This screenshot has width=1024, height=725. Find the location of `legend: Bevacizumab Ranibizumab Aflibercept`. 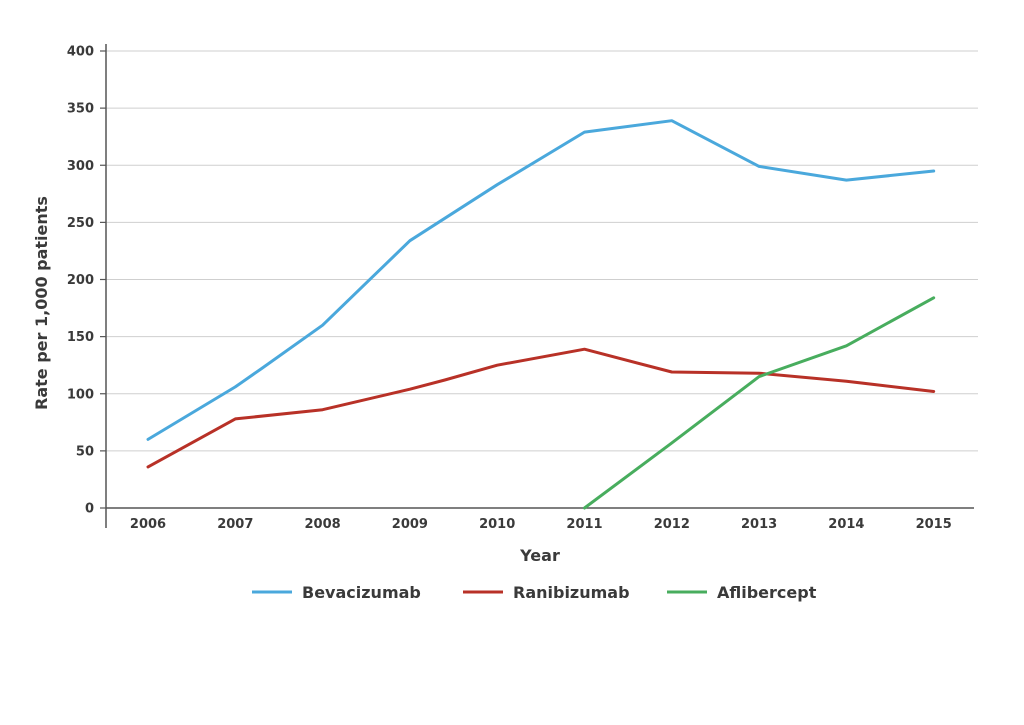

legend: Bevacizumab Ranibizumab Aflibercept is located at coordinates (534, 592).